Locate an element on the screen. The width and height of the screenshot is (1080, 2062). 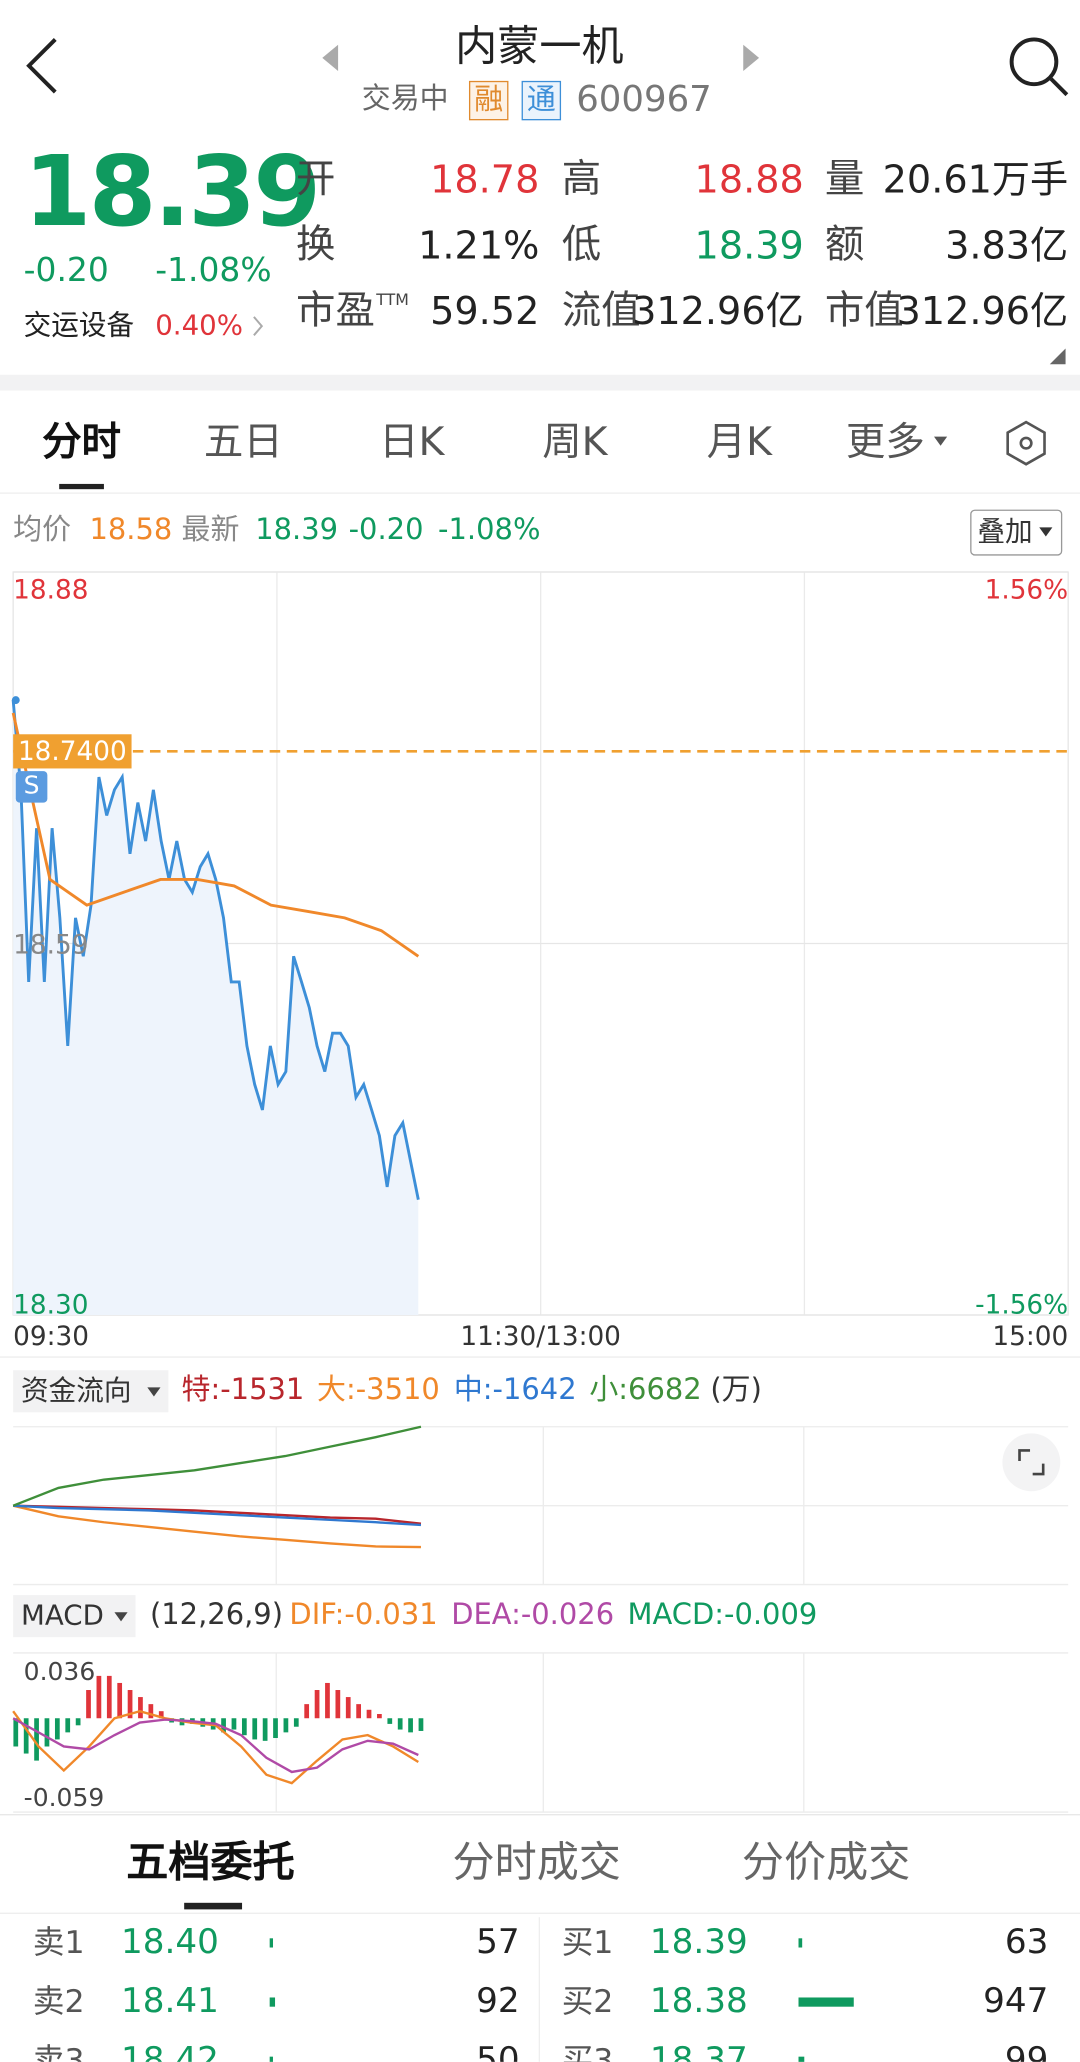
order-volume: 947 is located at coordinates (1016, 2001).